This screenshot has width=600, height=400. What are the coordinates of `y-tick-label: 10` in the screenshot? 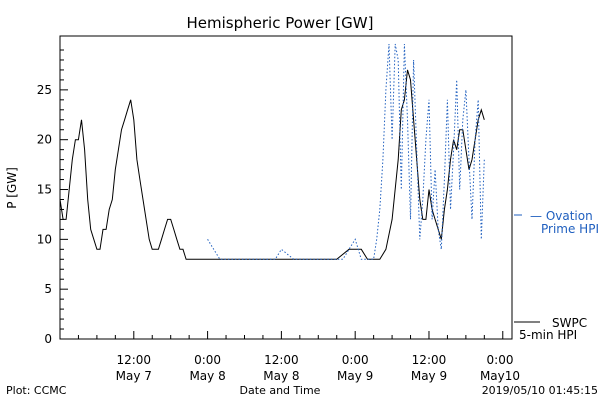 It's located at (44, 239).